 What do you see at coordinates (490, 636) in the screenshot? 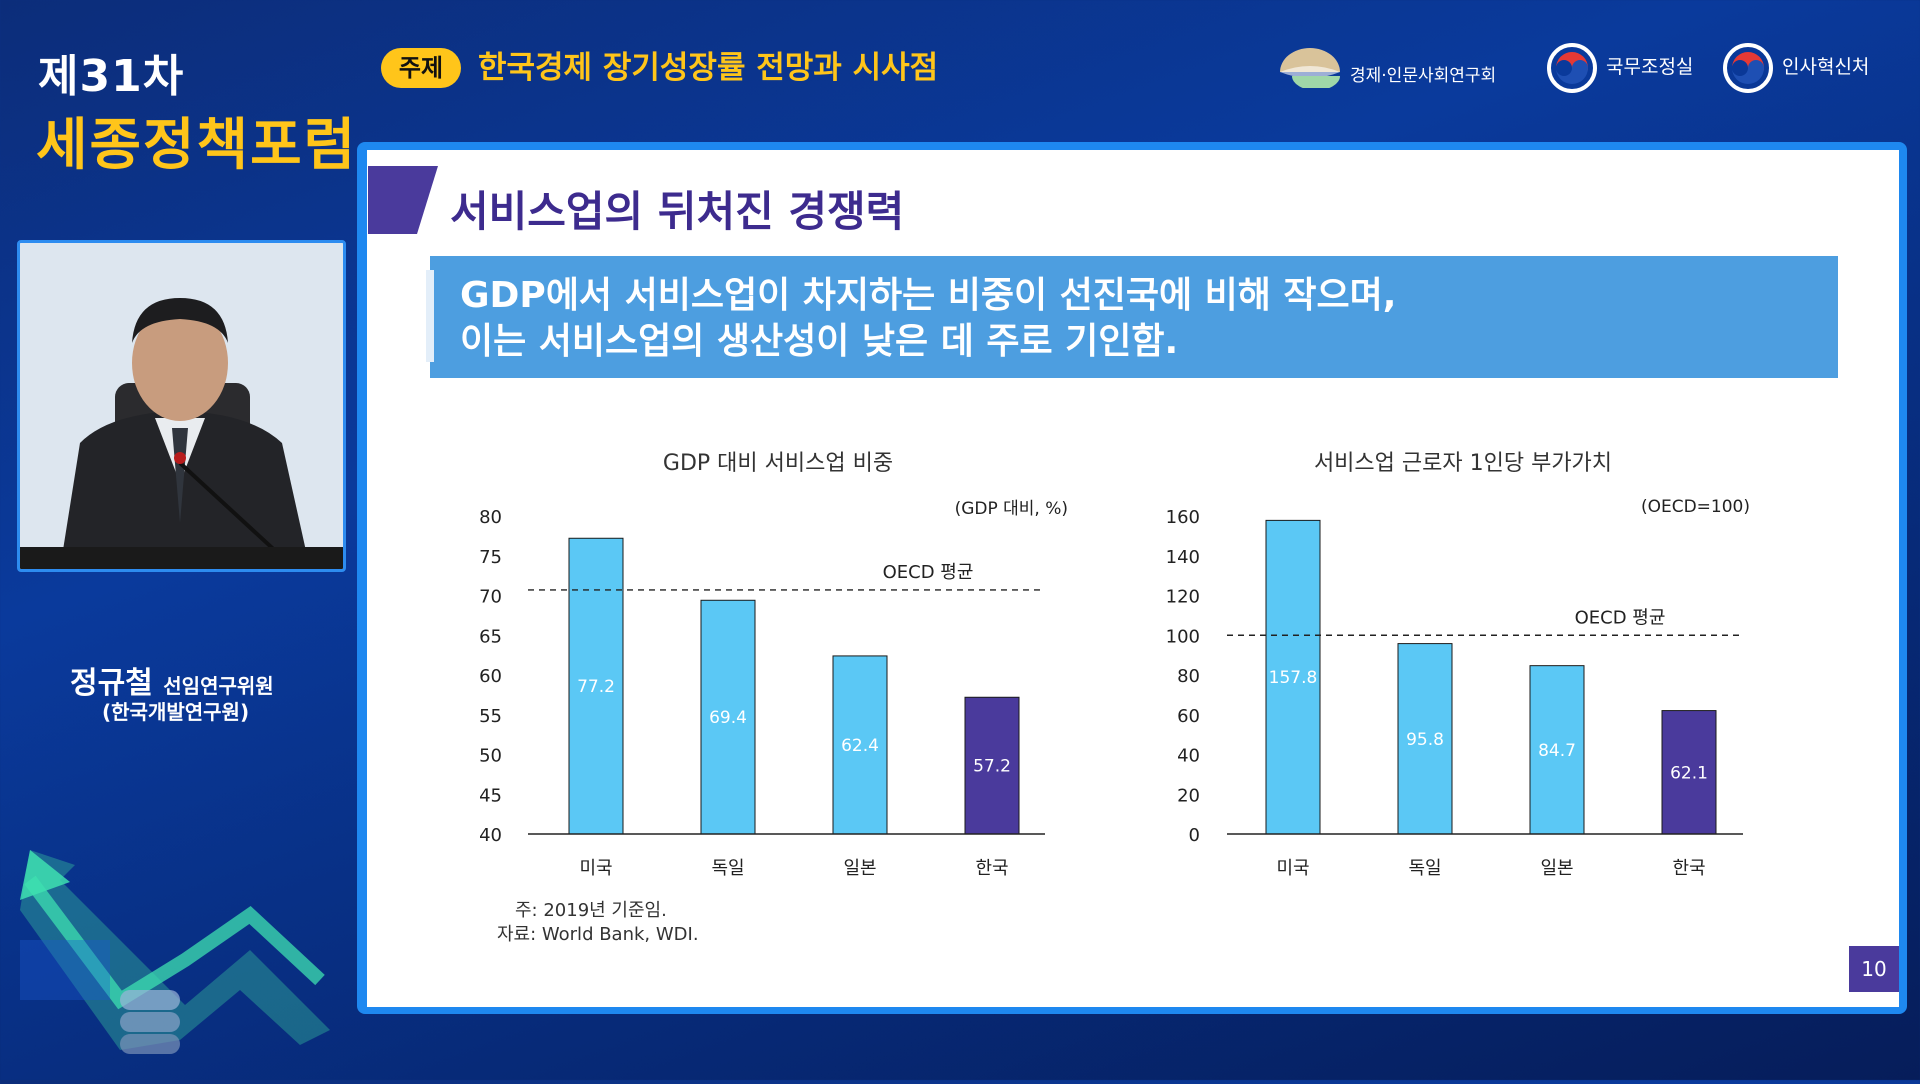
I see `y-tick-label: 65` at bounding box center [490, 636].